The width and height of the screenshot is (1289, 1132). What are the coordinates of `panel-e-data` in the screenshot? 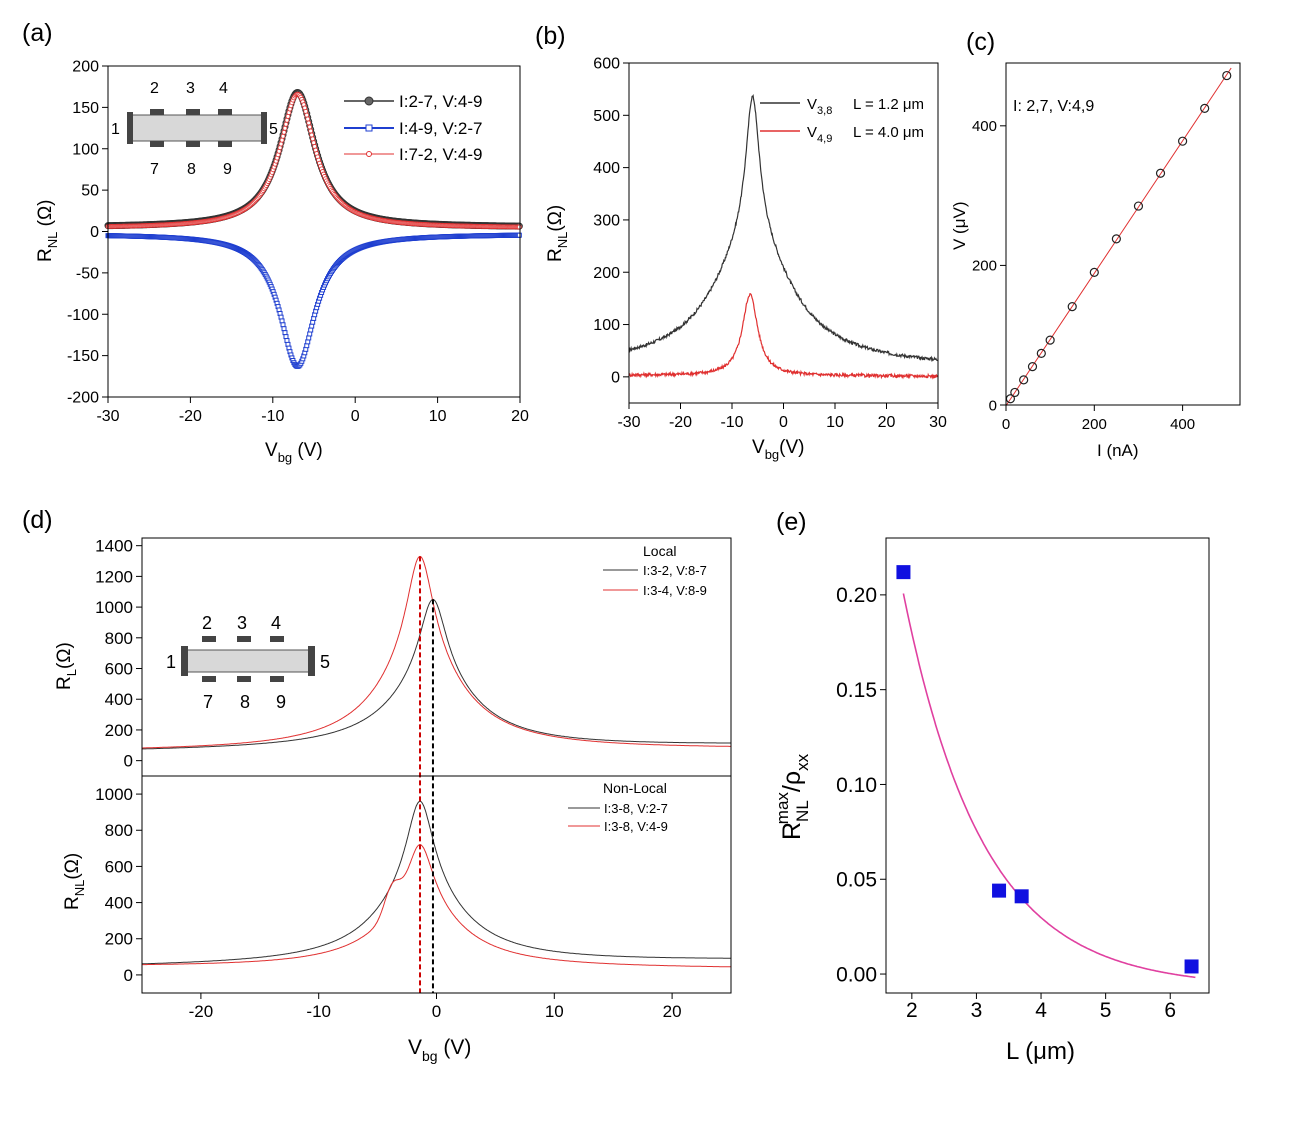 It's located at (1047, 772).